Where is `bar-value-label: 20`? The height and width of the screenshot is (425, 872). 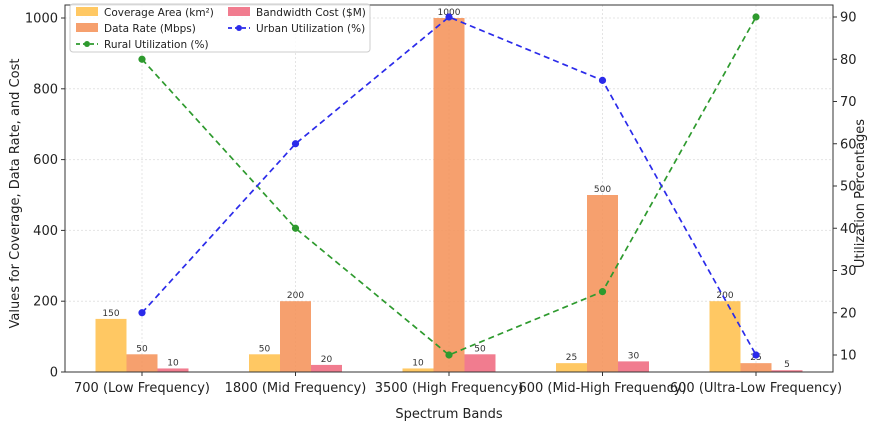 bar-value-label: 20 is located at coordinates (327, 360).